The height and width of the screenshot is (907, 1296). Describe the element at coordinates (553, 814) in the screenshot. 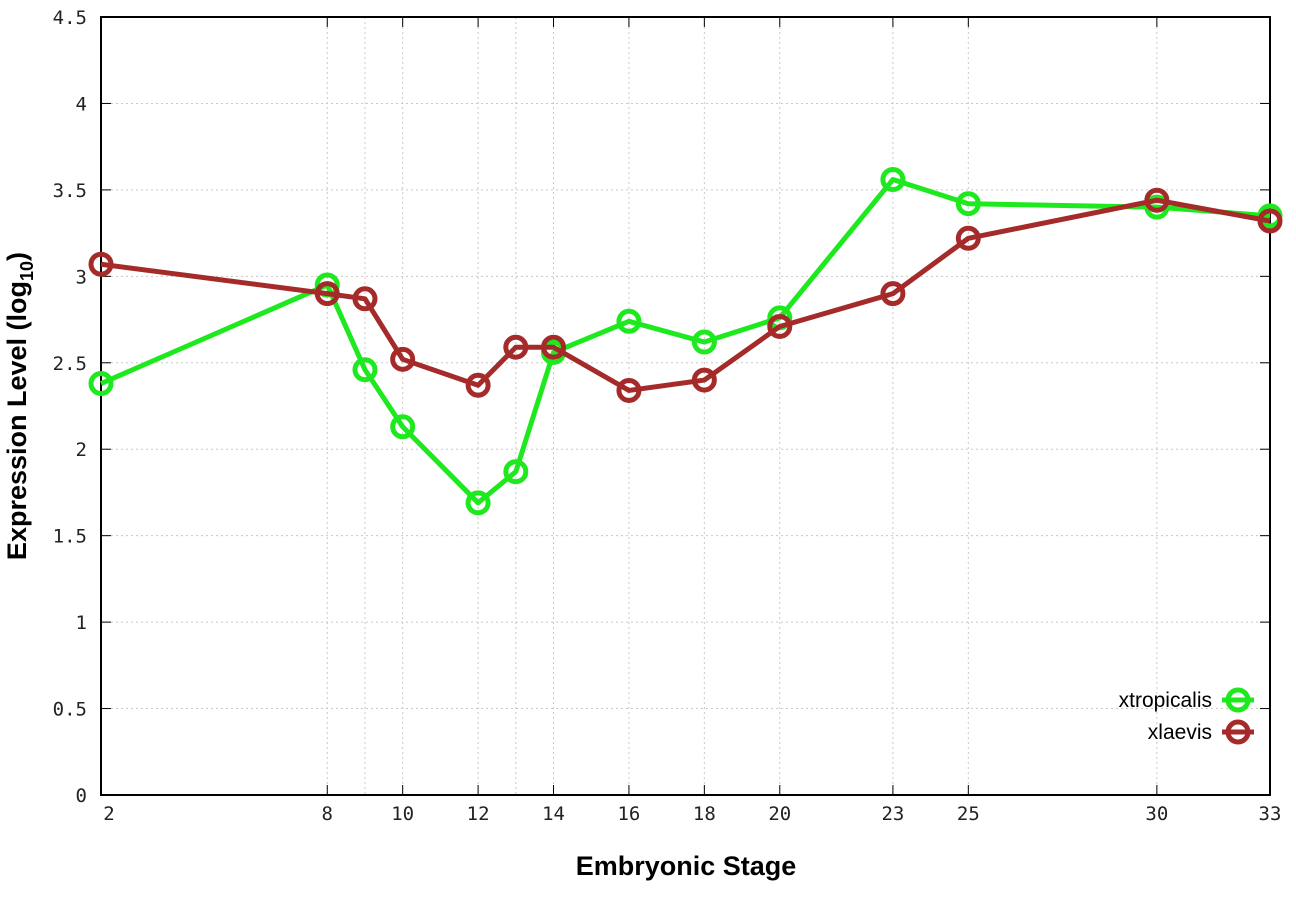

I see `x-tick-label: 14` at that location.